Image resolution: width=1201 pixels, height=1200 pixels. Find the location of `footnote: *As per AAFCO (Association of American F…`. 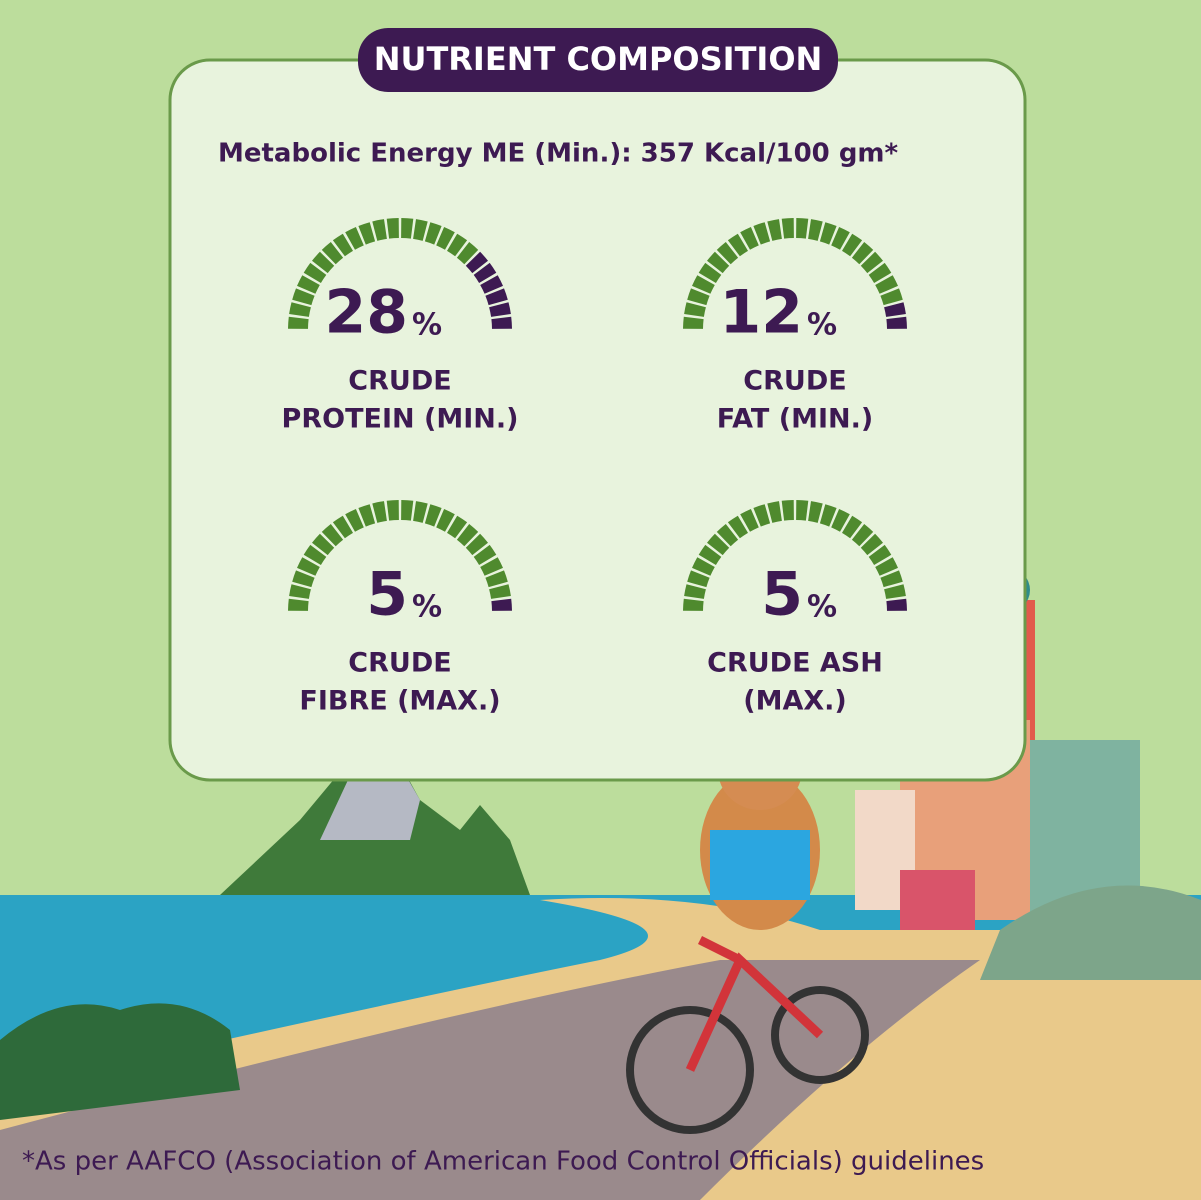

footnote: *As per AAFCO (Association of American F… is located at coordinates (503, 1162).